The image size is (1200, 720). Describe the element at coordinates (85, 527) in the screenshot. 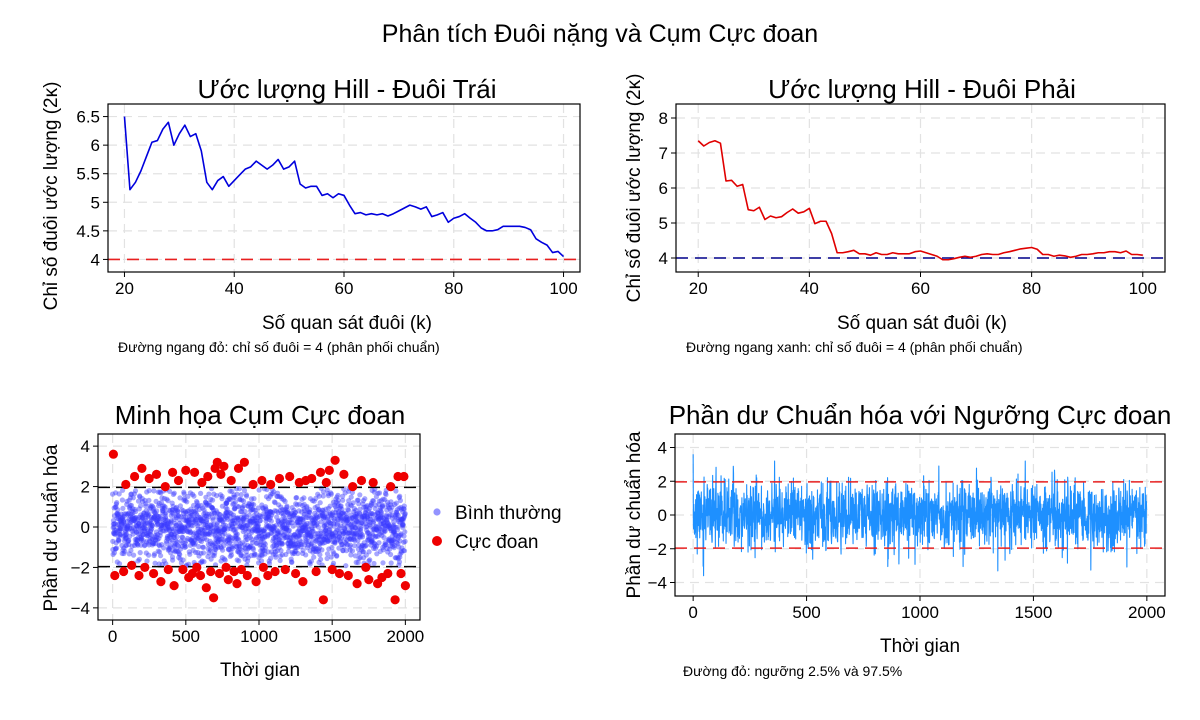

I see `clusters-ytick-label: 0` at that location.